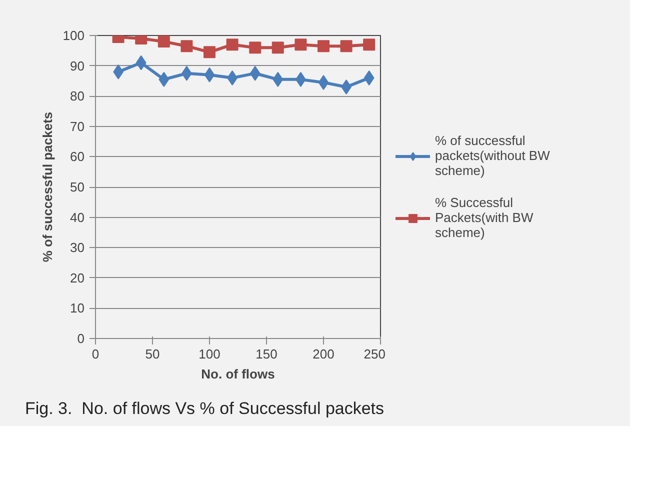 This screenshot has width=651, height=503. I want to click on caption: Fig. 3. No. of flows Vs % of Successful packets, so click(204, 409).